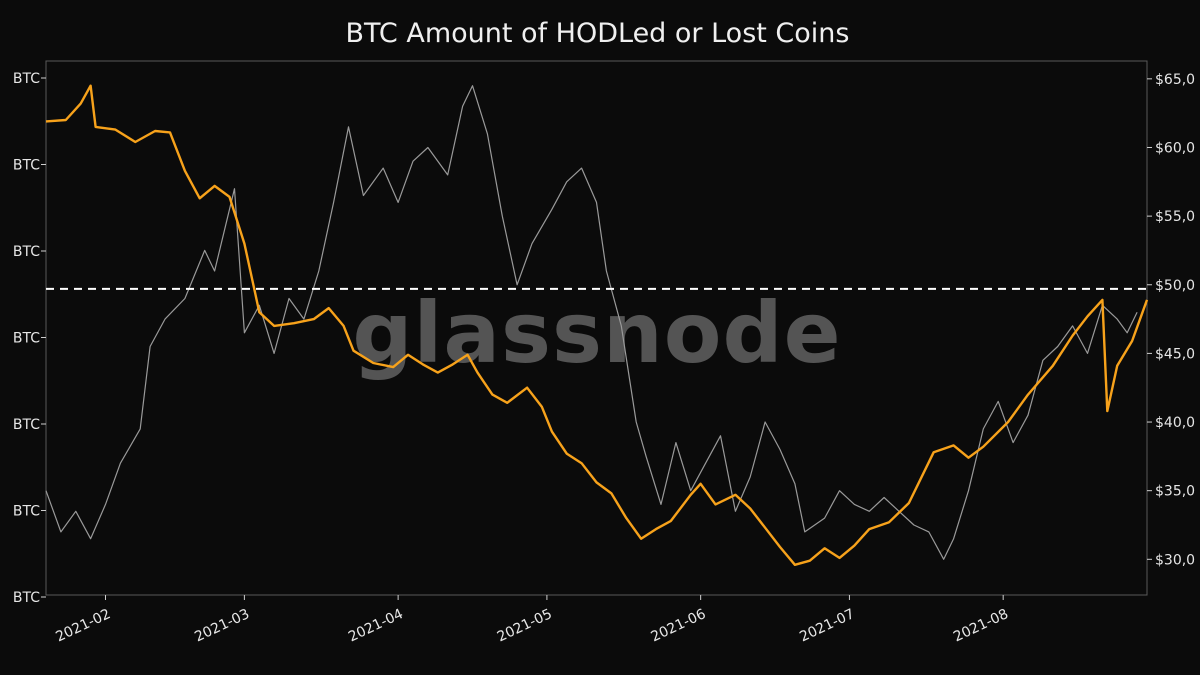 This screenshot has width=1200, height=675. I want to click on x-tick-label: 2021-04, so click(376, 625).